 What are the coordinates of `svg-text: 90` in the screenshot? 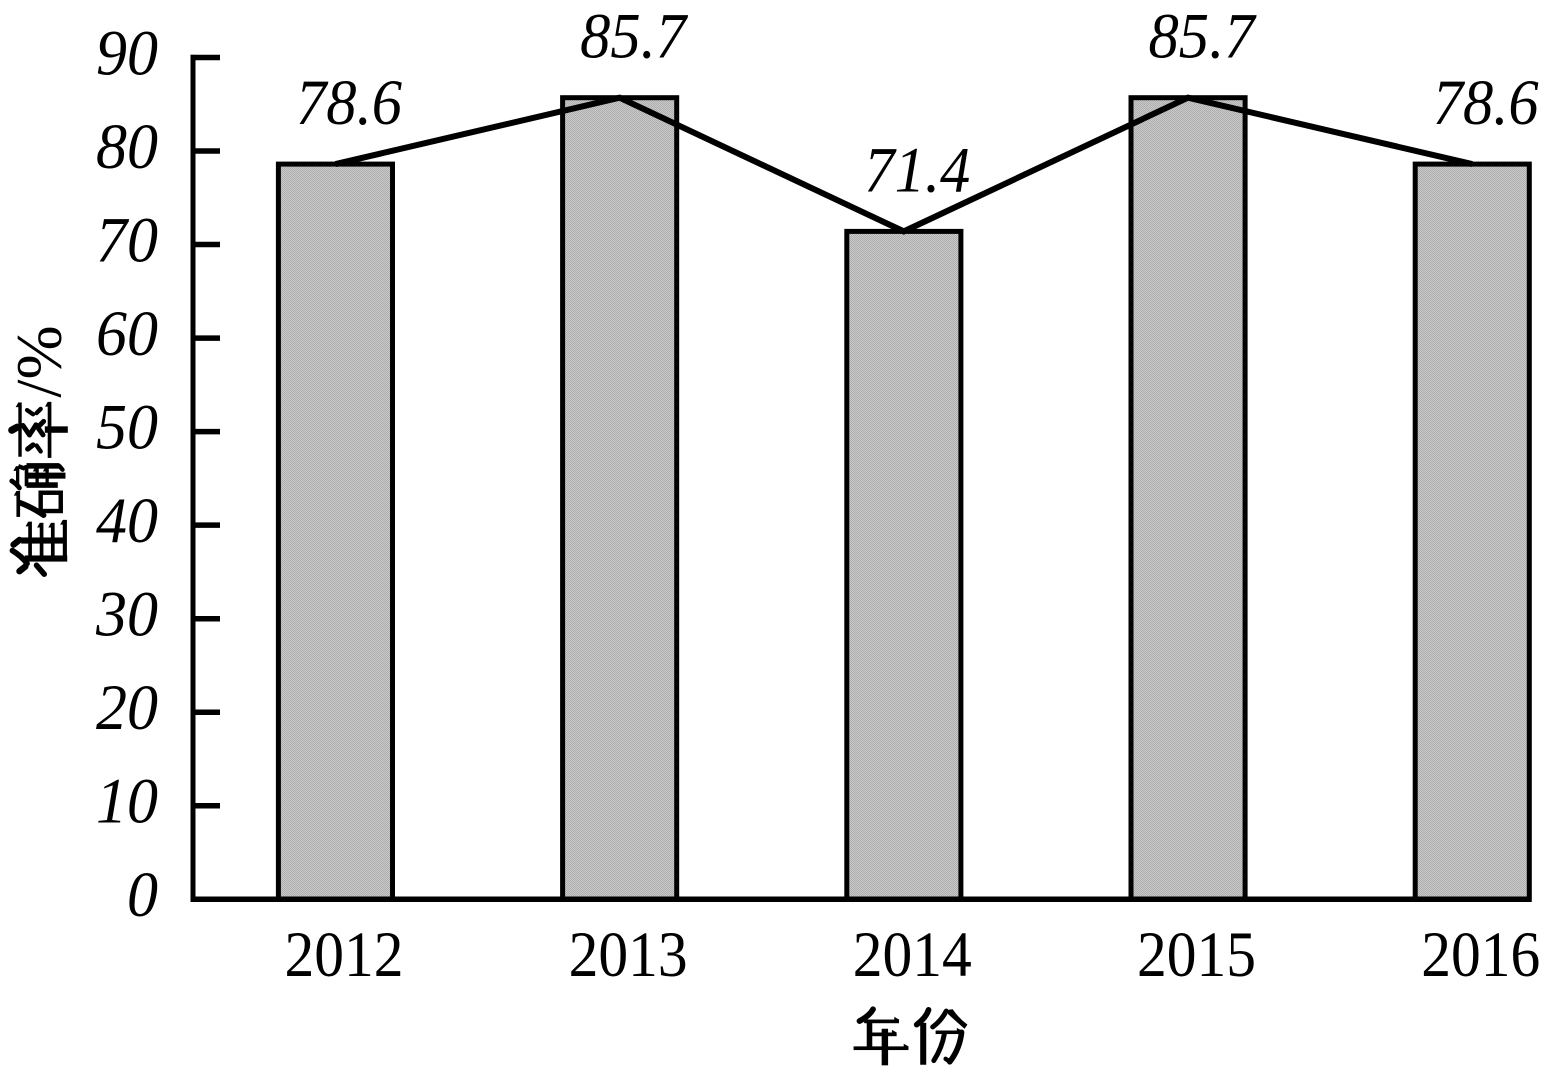 It's located at (127, 54).